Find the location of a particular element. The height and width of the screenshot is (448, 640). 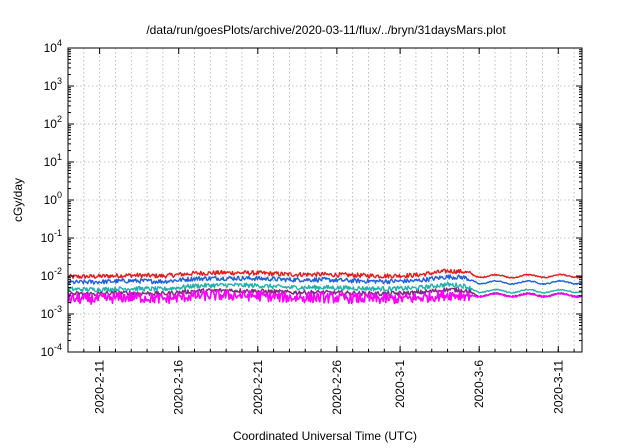

y-tick-label: 10⁻² is located at coordinates (51, 274).